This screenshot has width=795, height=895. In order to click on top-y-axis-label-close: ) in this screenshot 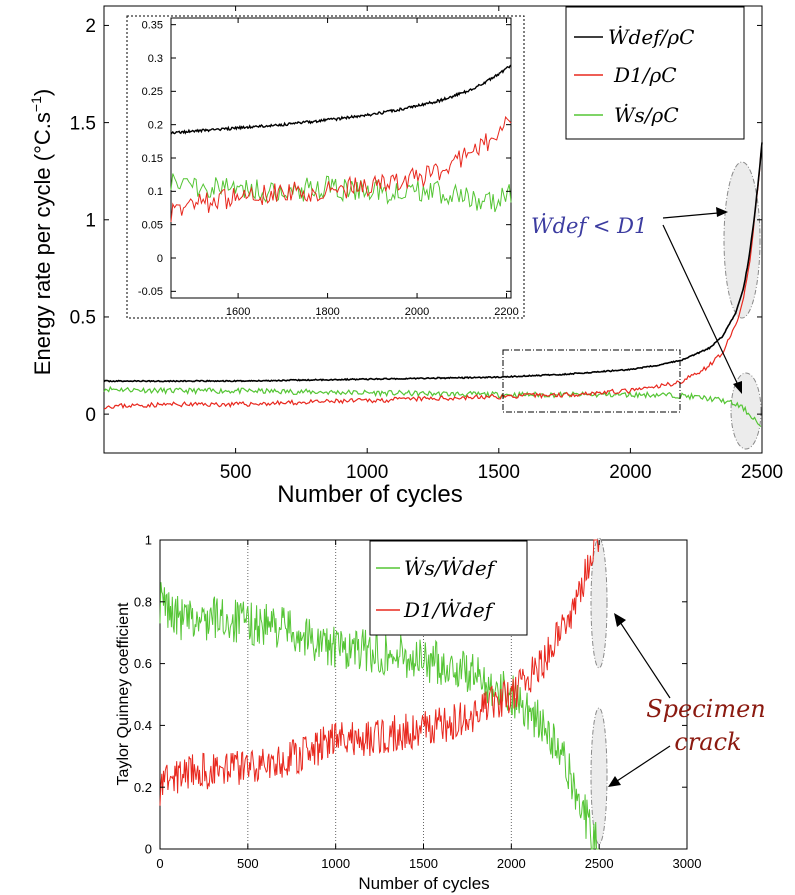, I will do `click(42, 92)`.